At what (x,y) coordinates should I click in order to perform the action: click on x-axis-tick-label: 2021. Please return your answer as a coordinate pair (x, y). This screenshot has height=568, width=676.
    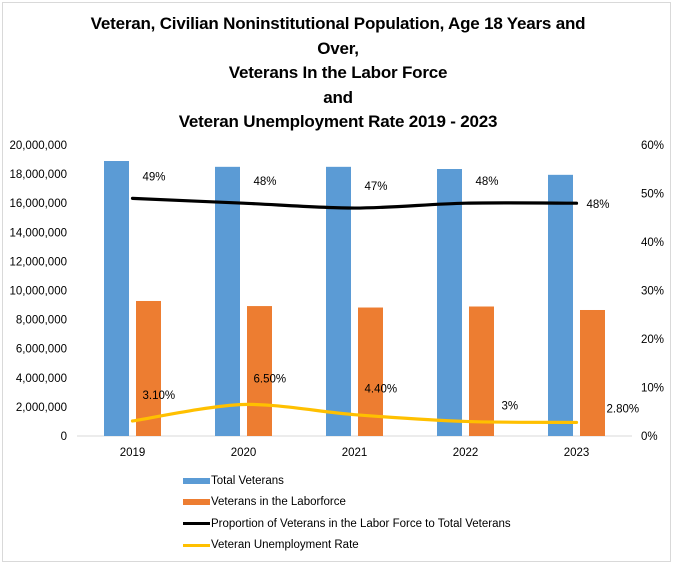
    Looking at the image, I should click on (355, 453).